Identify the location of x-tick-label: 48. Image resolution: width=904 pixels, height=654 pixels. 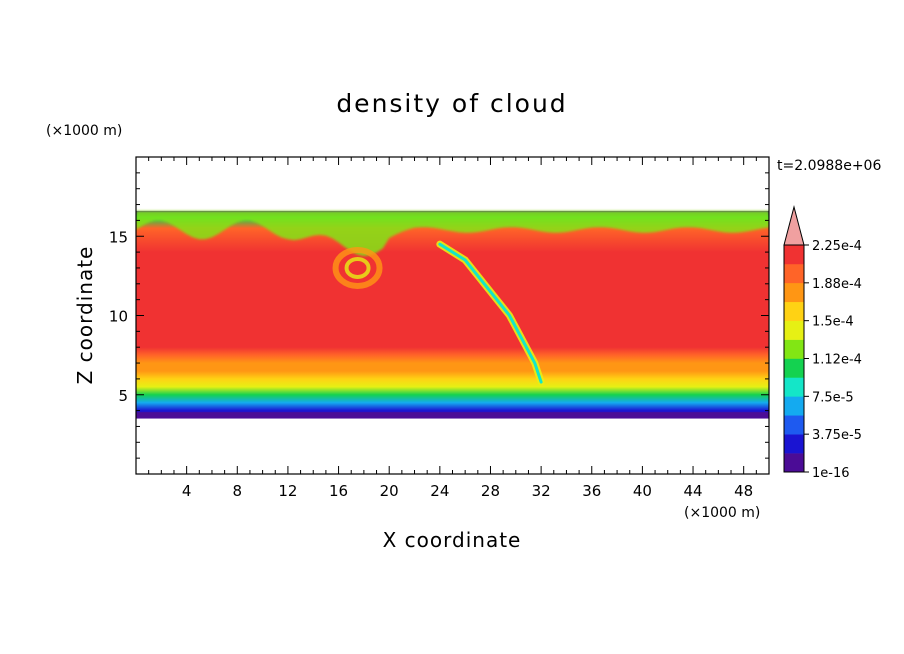
(743, 491).